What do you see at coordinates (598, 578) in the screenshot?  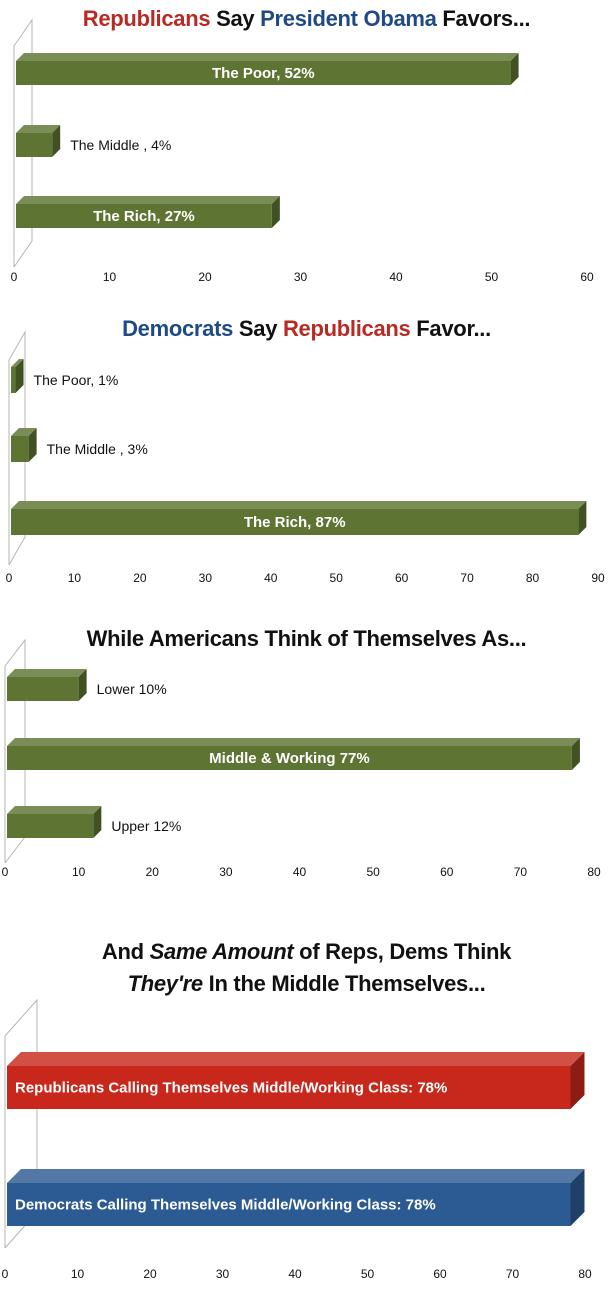 I see `x-tick-label: 90` at bounding box center [598, 578].